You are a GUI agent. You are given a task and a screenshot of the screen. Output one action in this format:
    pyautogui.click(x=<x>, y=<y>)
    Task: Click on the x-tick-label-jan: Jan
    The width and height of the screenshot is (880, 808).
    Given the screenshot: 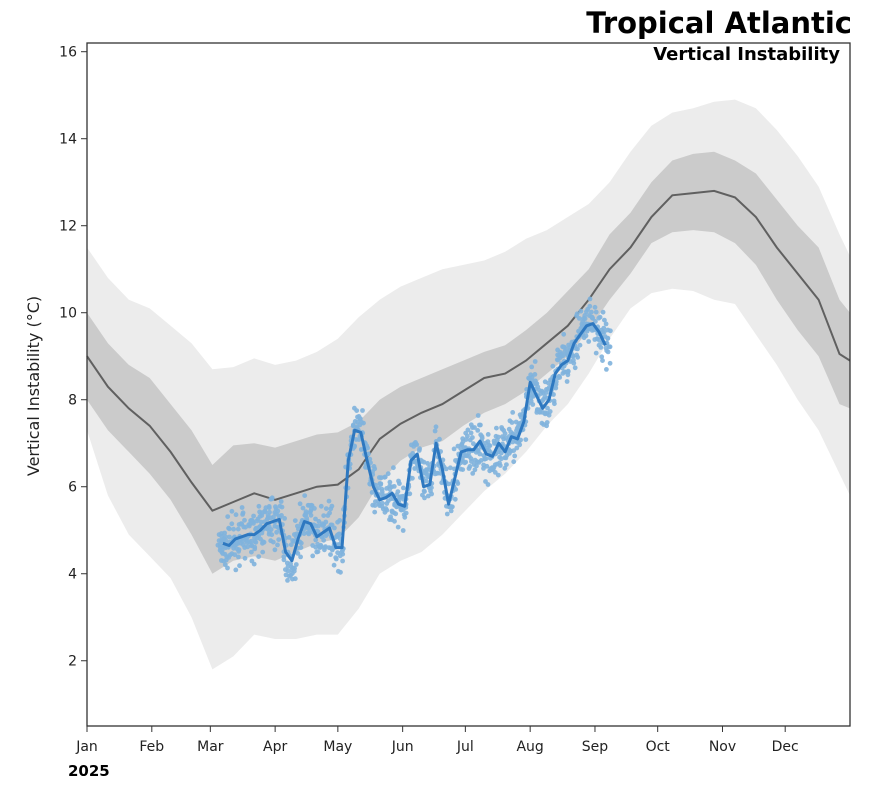 What is the action you would take?
    pyautogui.click(x=86, y=747)
    